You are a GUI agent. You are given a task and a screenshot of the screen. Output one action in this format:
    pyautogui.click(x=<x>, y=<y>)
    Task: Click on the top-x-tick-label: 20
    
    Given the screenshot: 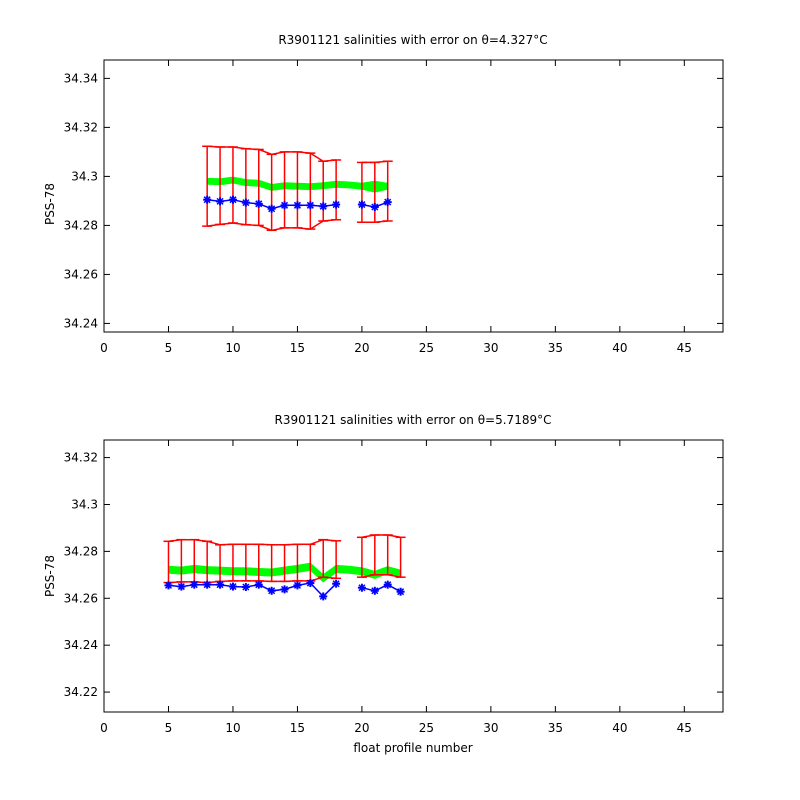 What is the action you would take?
    pyautogui.click(x=361, y=348)
    